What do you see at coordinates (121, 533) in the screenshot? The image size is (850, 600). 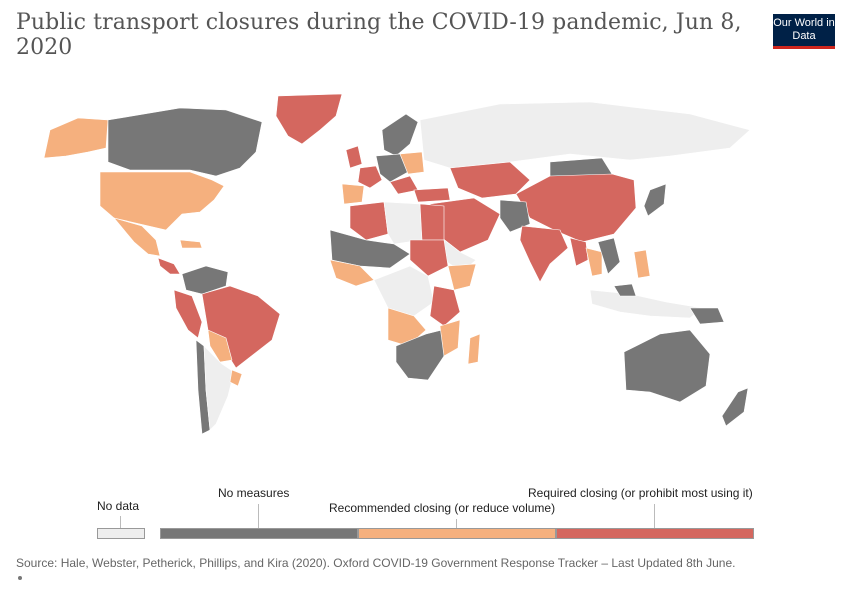 I see `legend-swatch-no-data` at bounding box center [121, 533].